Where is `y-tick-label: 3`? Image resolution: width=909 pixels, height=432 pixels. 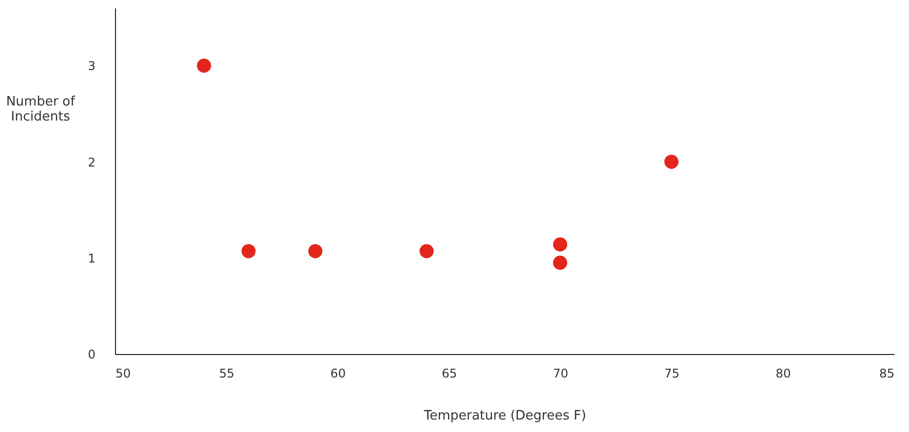 y-tick-label: 3 is located at coordinates (92, 66).